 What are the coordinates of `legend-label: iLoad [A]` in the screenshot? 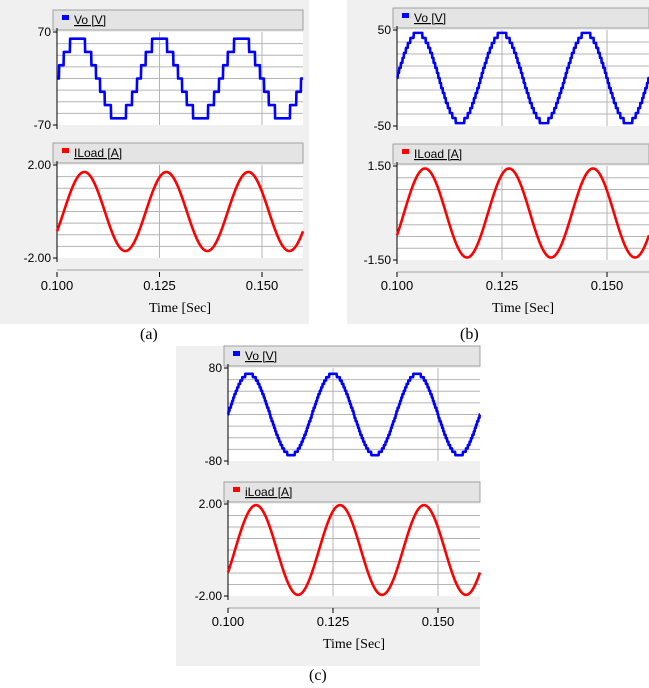 It's located at (268, 492).